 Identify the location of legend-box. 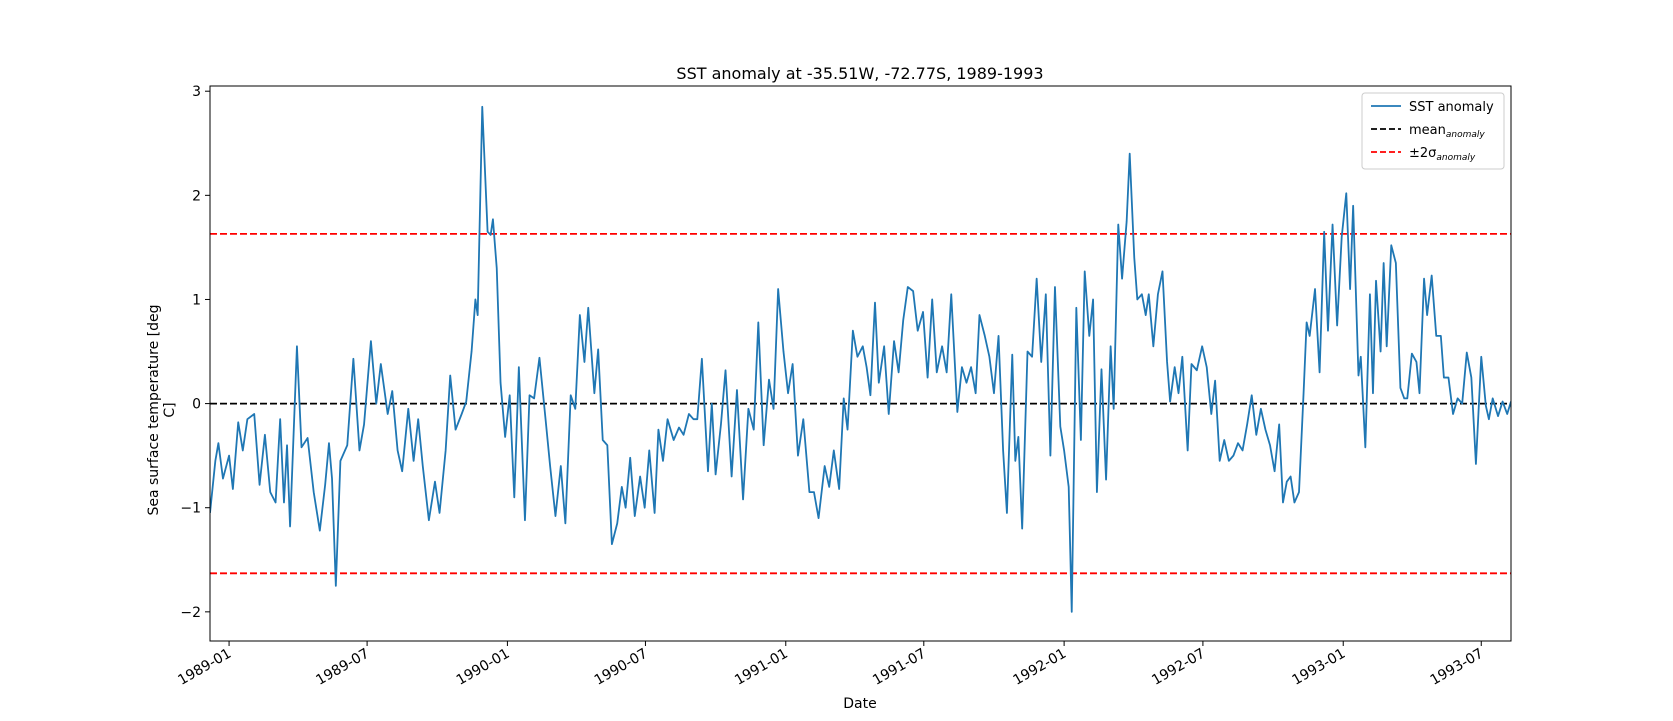
(1433, 131).